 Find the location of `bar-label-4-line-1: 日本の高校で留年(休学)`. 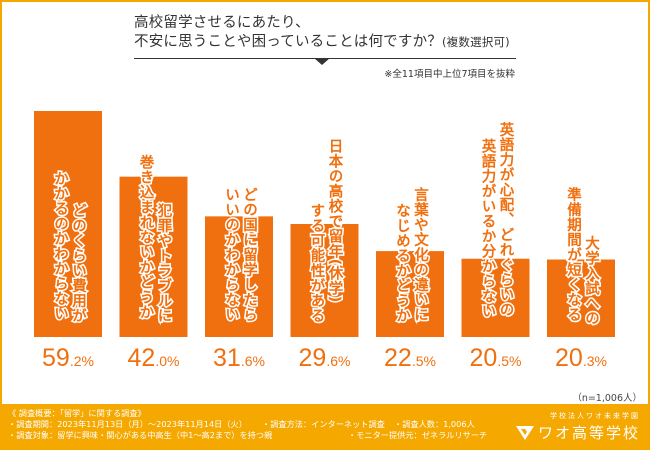

bar-label-4-line-1: 日本の高校で留年(休学) is located at coordinates (335, 220).